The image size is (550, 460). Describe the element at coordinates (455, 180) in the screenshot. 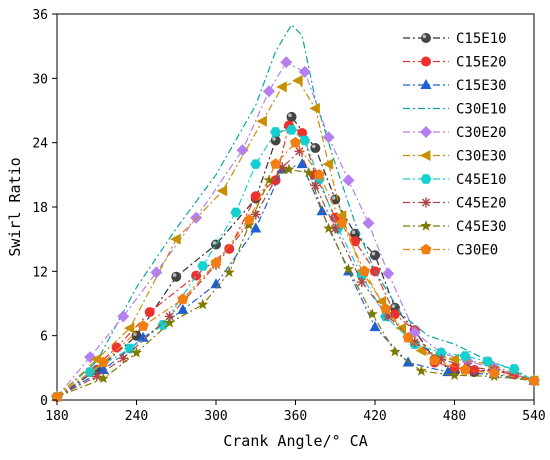

I see `legend-item: C45E10` at that location.